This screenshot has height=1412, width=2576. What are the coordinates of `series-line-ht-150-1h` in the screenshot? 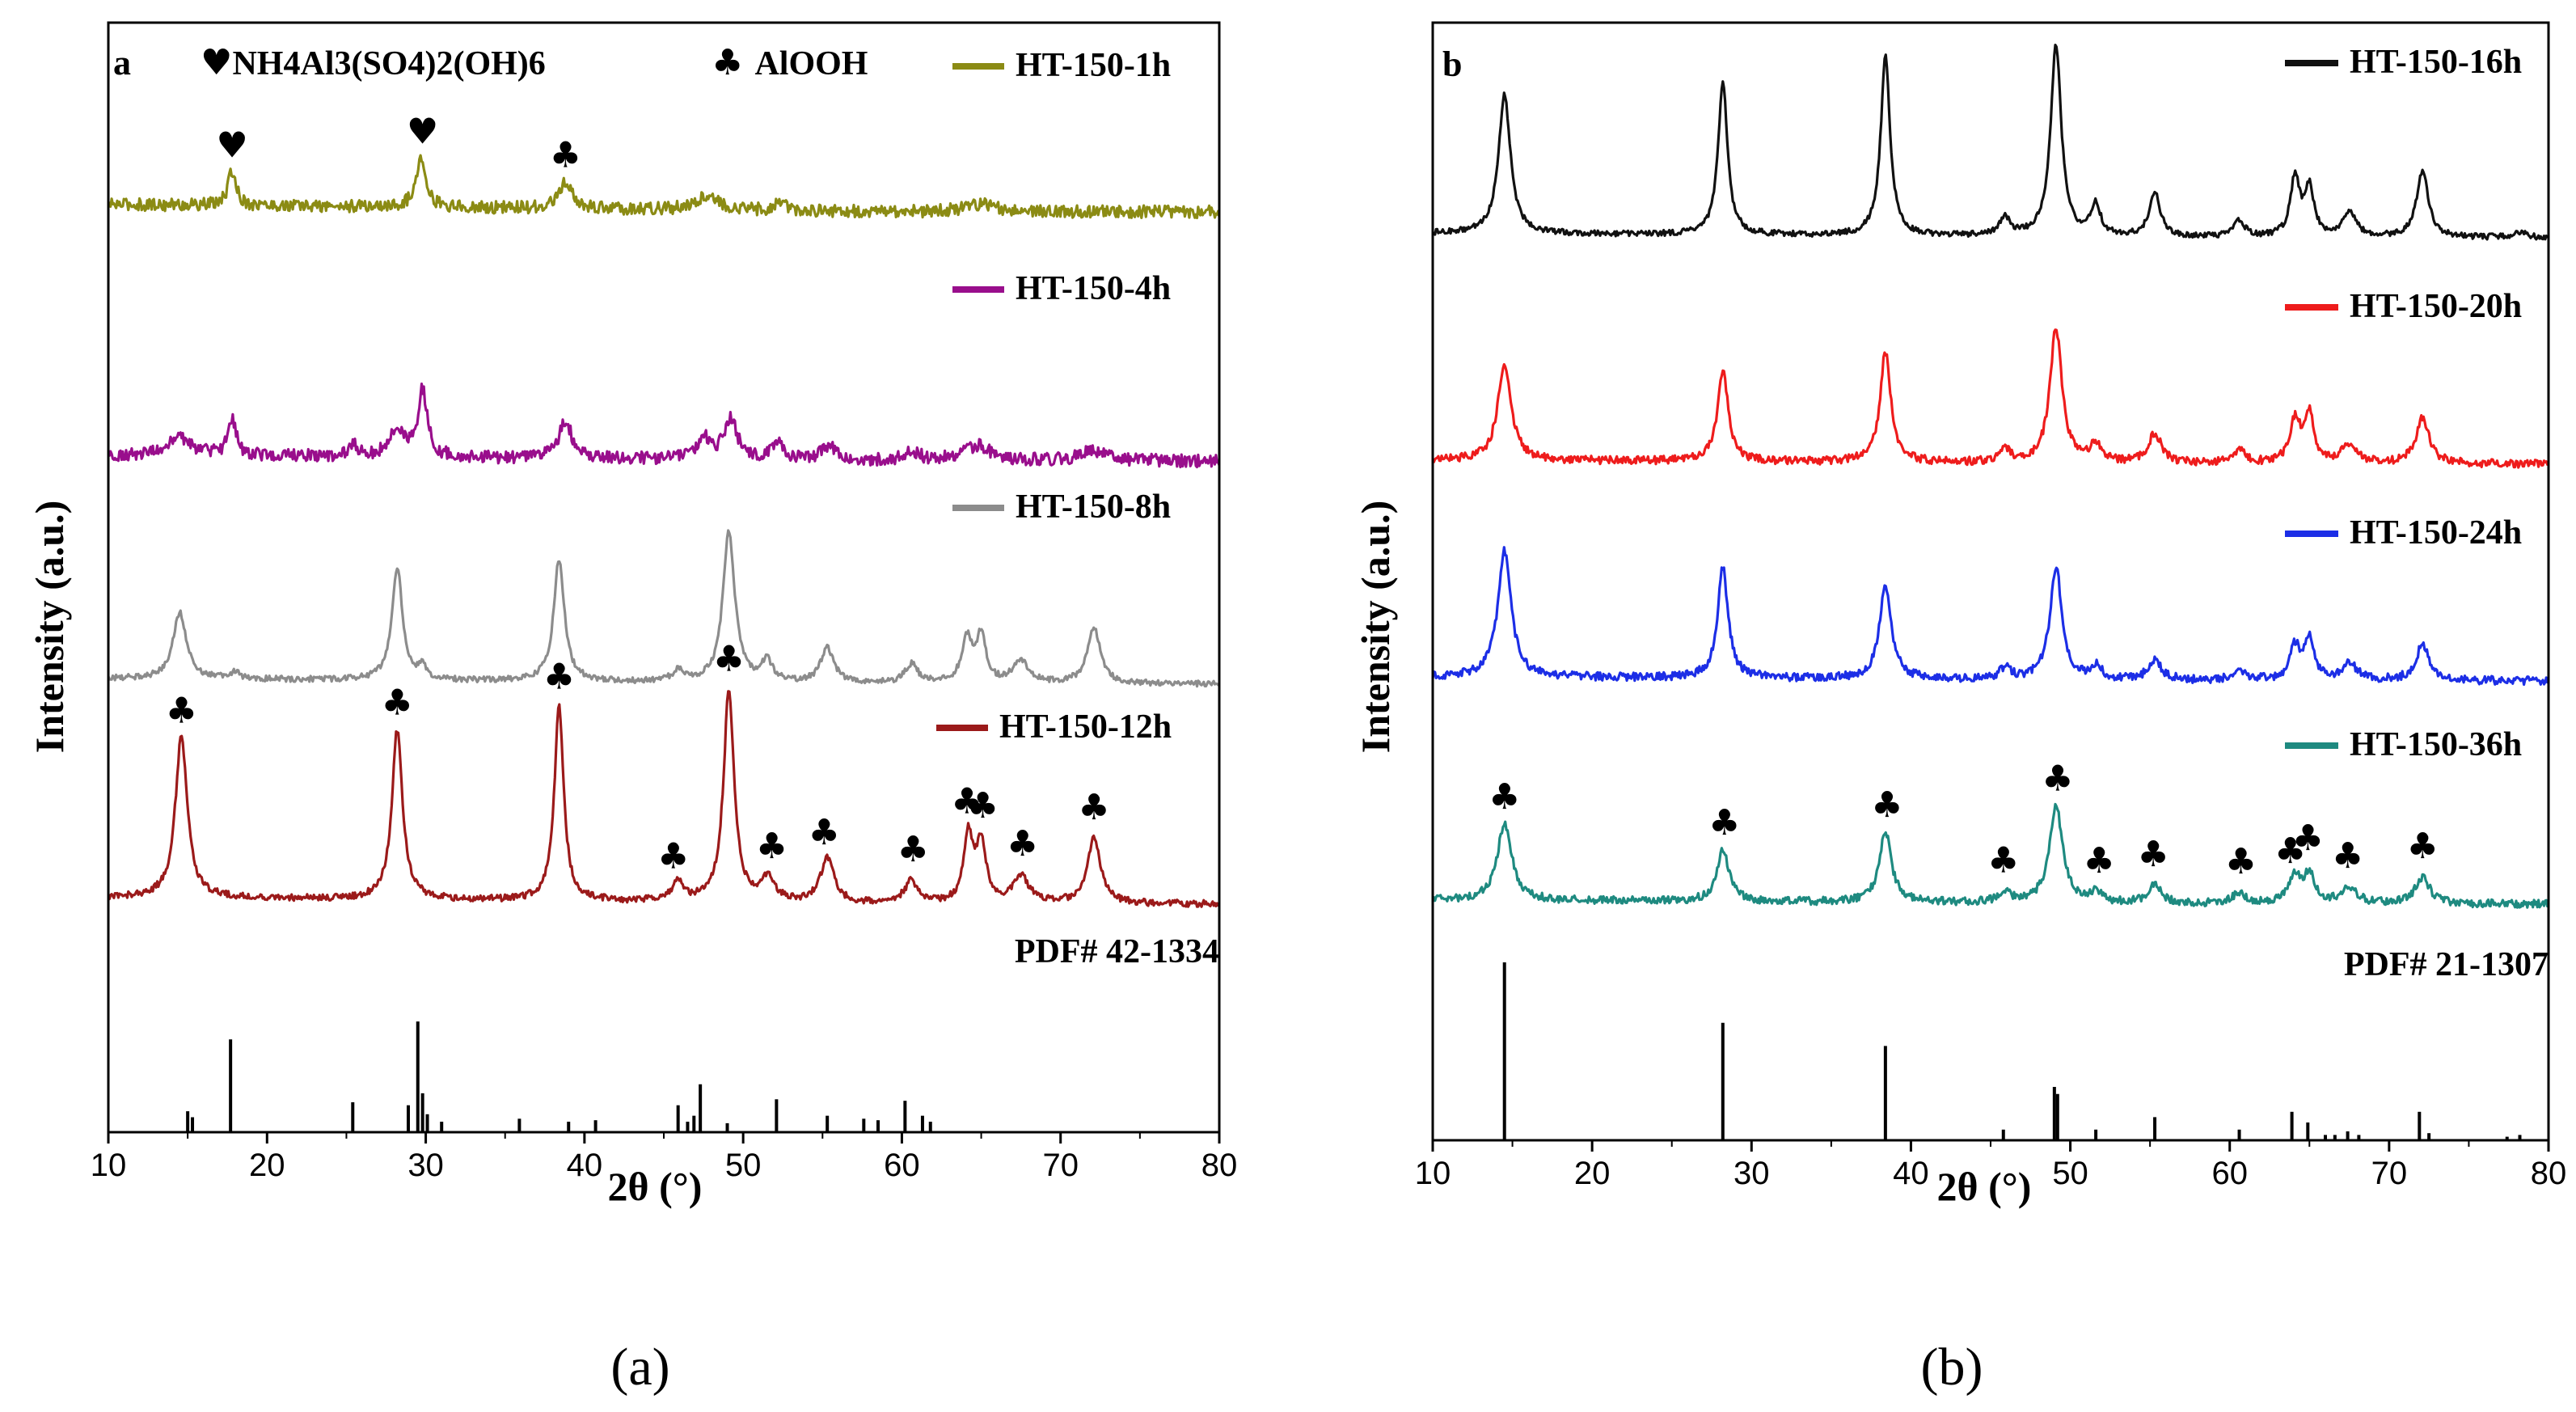 It's located at (664, 187).